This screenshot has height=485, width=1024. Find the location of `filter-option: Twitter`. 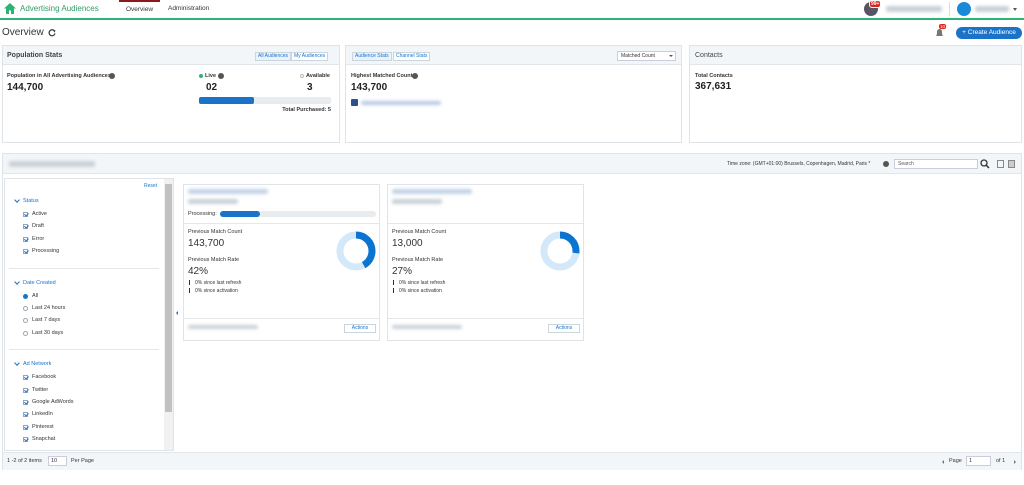

filter-option: Twitter is located at coordinates (40, 389).